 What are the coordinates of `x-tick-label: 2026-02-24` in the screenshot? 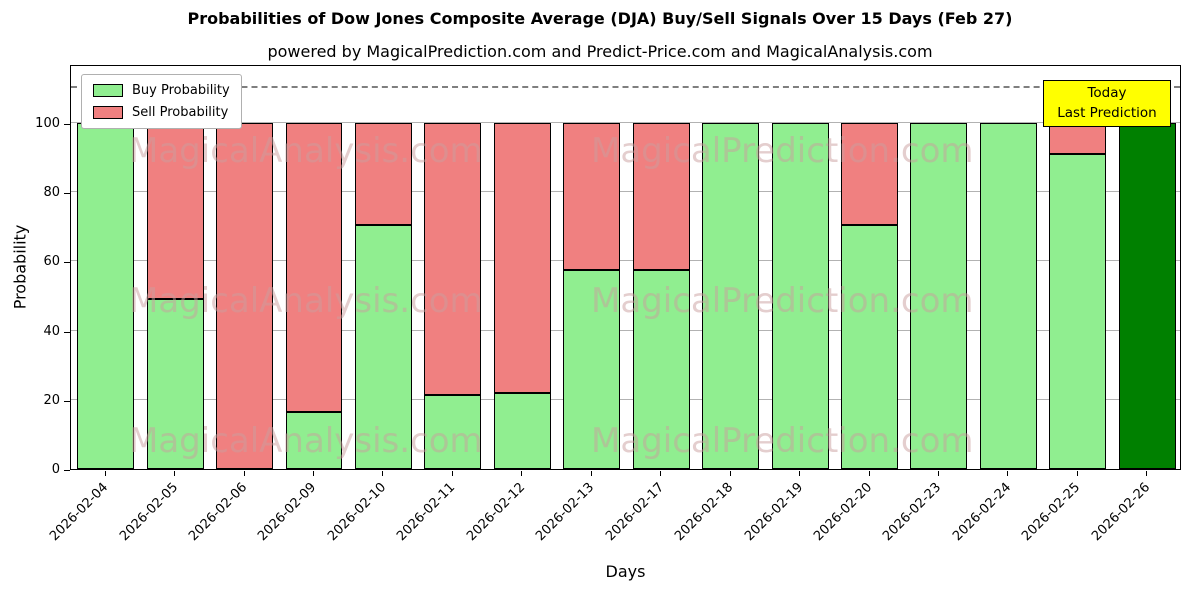 It's located at (982, 512).